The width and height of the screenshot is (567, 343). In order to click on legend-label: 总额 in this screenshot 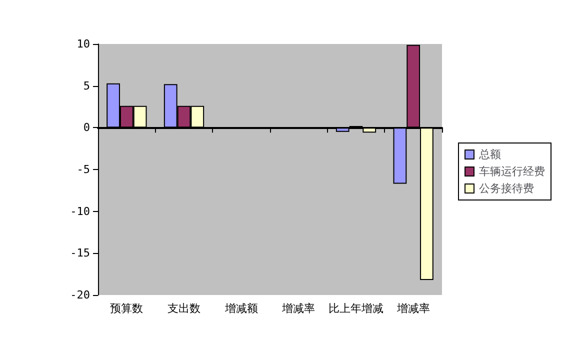, I will do `click(489, 154)`.